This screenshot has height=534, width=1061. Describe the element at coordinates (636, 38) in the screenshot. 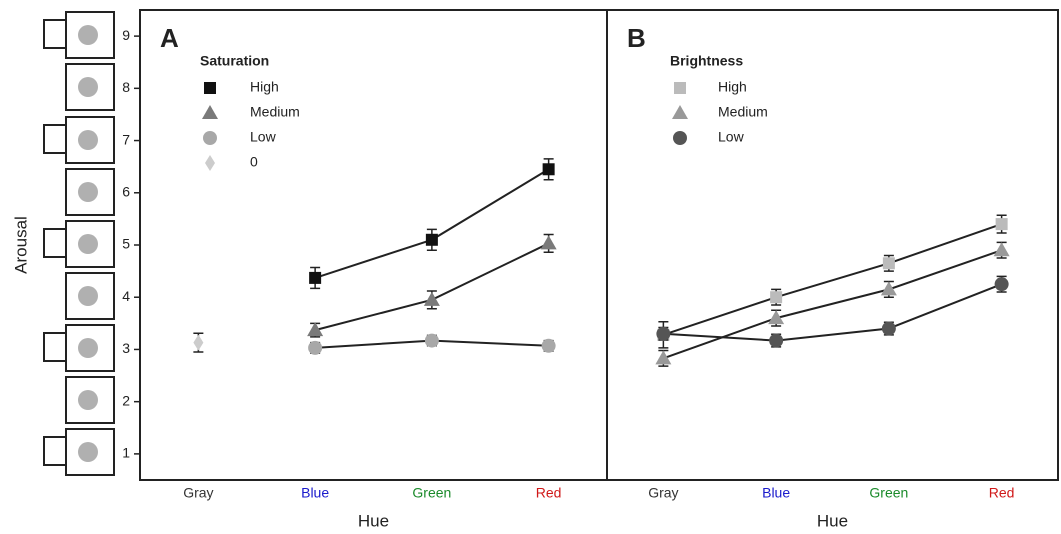

I see `panel-label: B` at that location.